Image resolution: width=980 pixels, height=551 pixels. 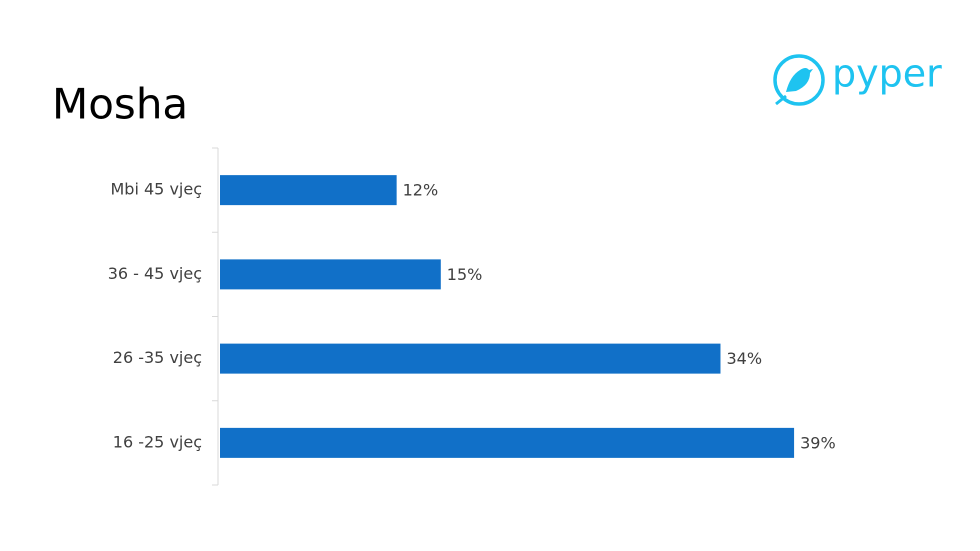 I want to click on data-label: 34%, so click(x=744, y=358).